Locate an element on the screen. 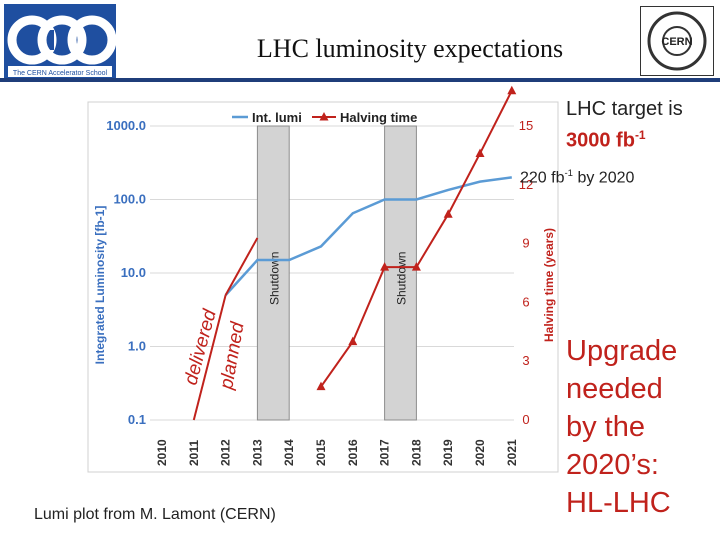 The width and height of the screenshot is (720, 540). y-right-tick-label: 12 is located at coordinates (526, 184).